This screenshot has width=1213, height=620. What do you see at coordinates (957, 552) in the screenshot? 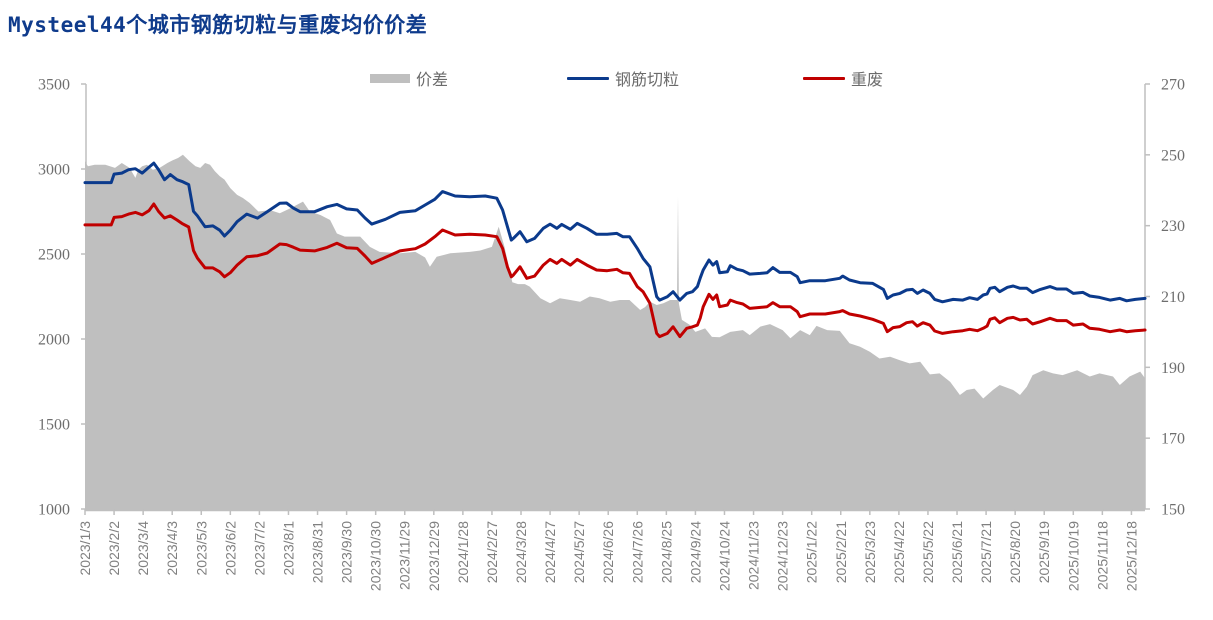
I see `x-tick-label: 2025/6/21` at bounding box center [957, 552].